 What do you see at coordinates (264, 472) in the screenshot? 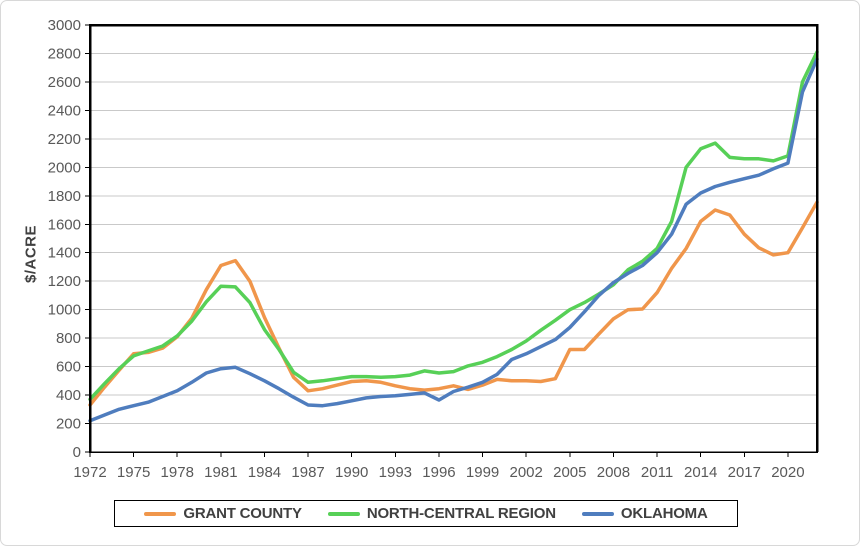
I see `x-tick-label: 1984` at bounding box center [264, 472].